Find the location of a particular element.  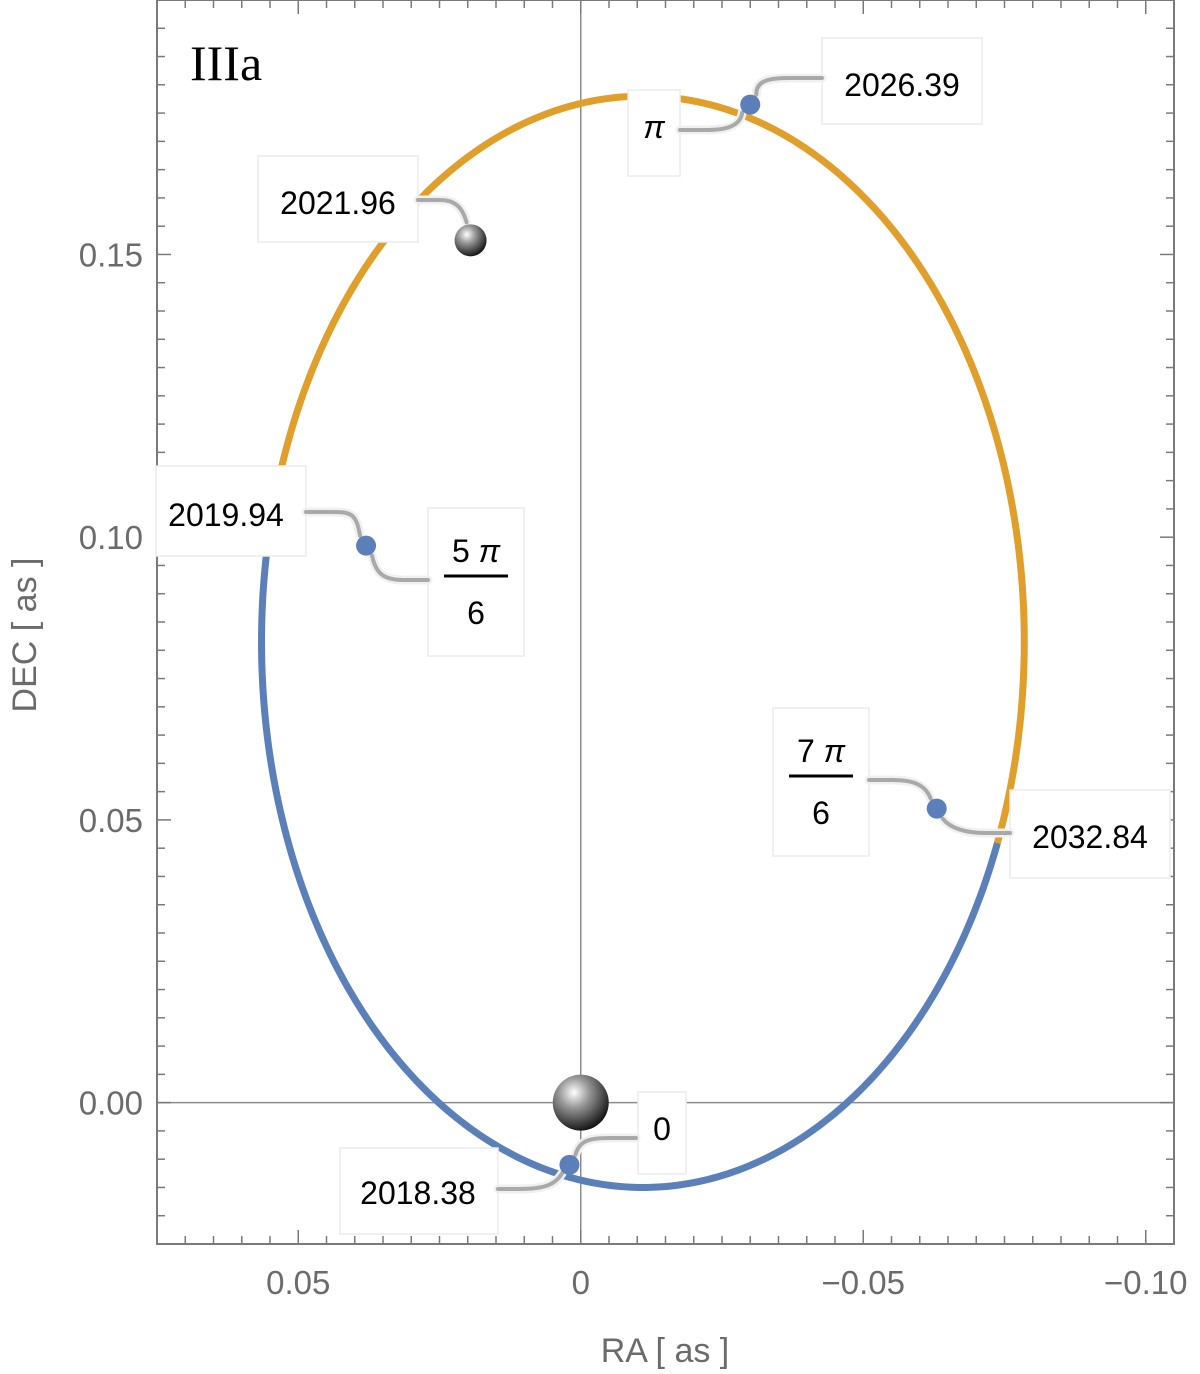

y-tick-label: 0.05 is located at coordinates (111, 820).